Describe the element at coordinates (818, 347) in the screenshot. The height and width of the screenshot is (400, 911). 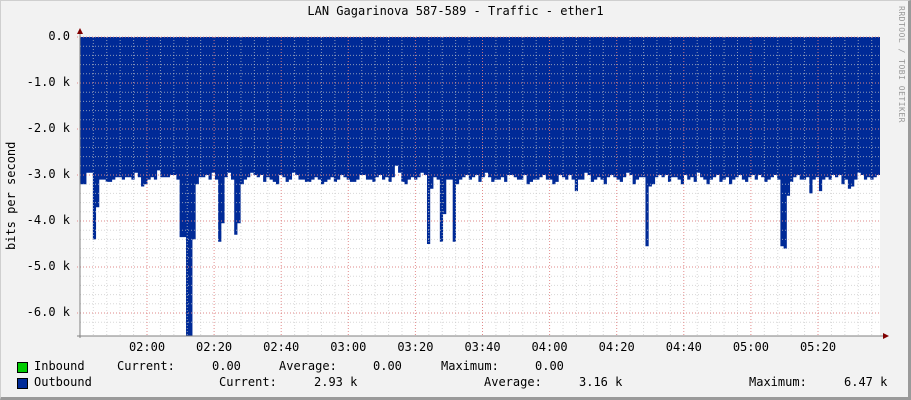
I see `x-tick-label: 05:20` at that location.